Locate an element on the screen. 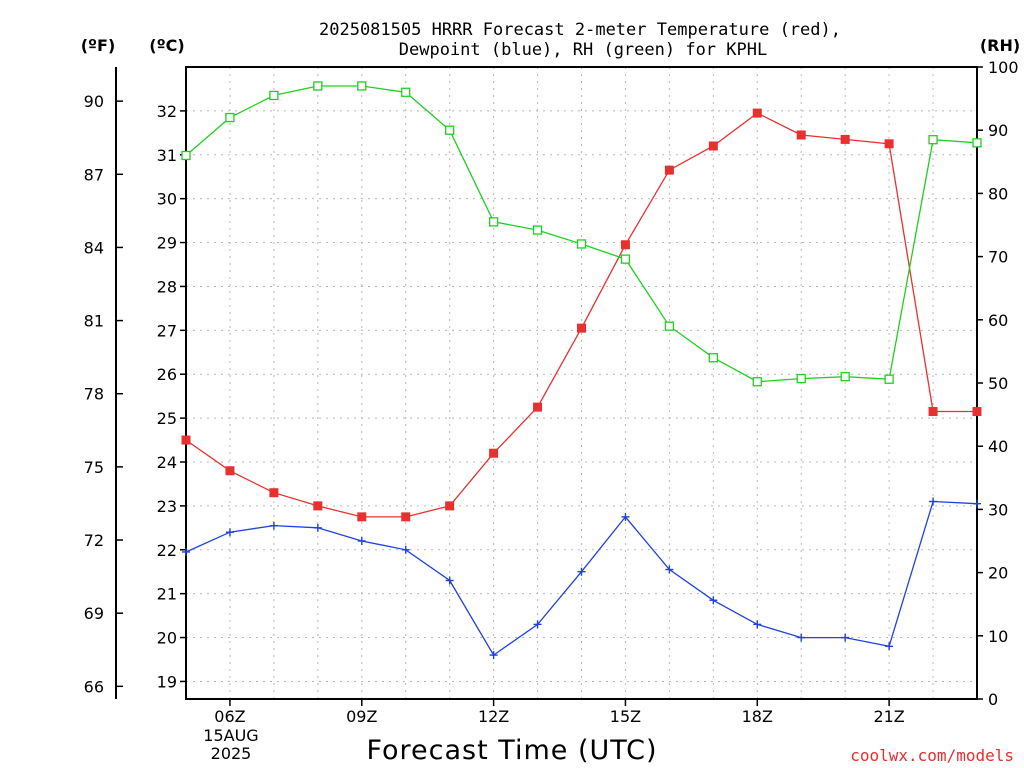  rh-tick-label: 60 is located at coordinates (998, 320).